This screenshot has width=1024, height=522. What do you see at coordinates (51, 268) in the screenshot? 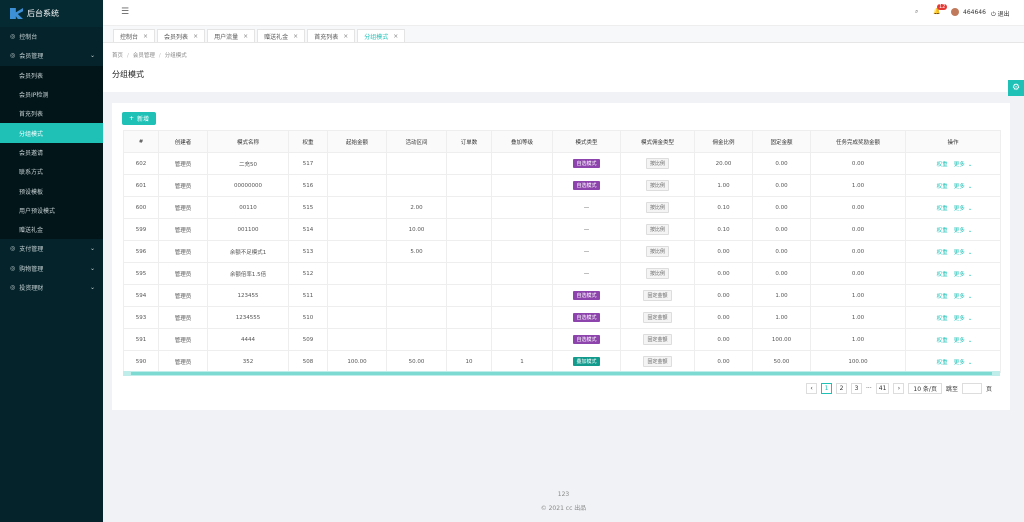
I see `menu-item: ◎ 购物管理` at bounding box center [51, 268].